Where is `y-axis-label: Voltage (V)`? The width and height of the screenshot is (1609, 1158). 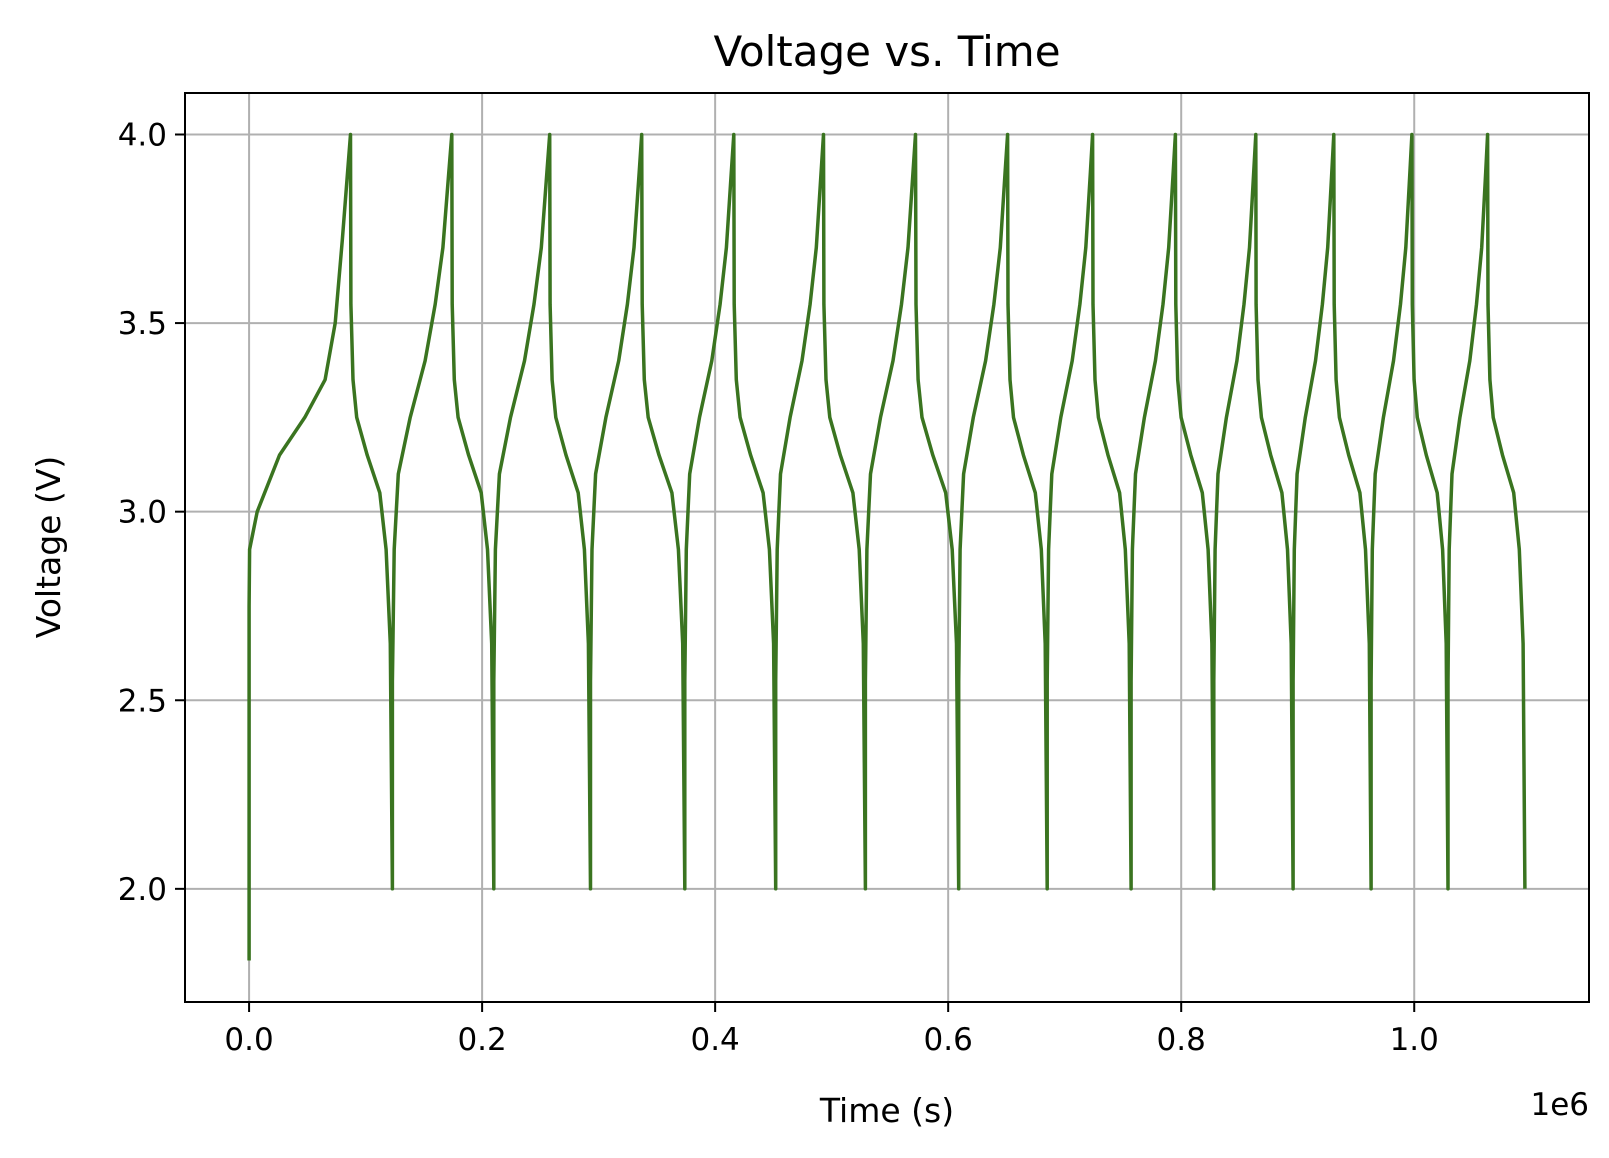
y-axis-label: Voltage (V) is located at coordinates (48, 547).